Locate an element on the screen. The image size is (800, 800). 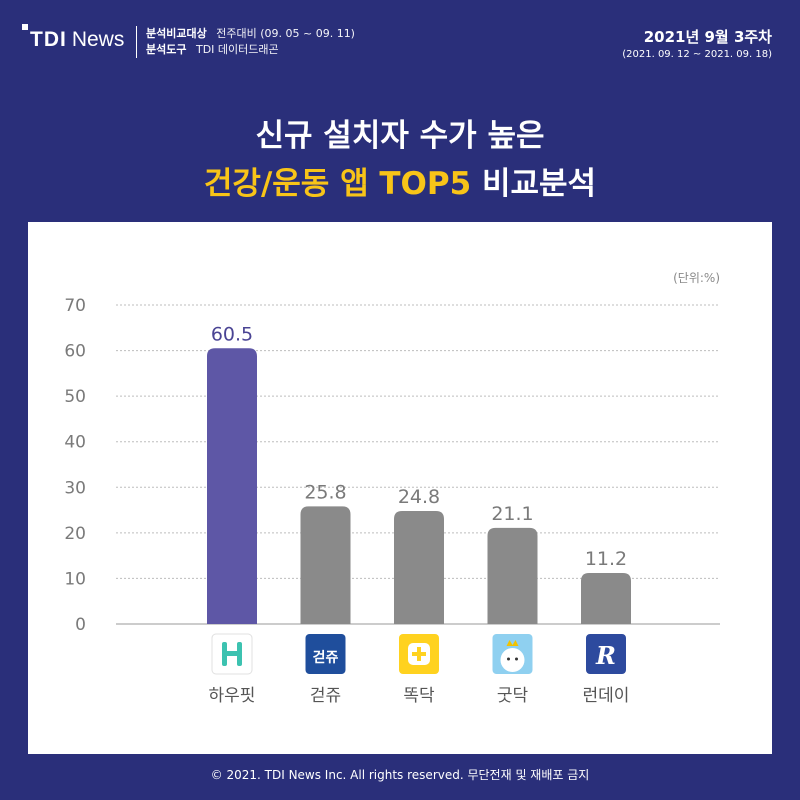
walkju-glyph: 걷쥬 is located at coordinates (326, 657).